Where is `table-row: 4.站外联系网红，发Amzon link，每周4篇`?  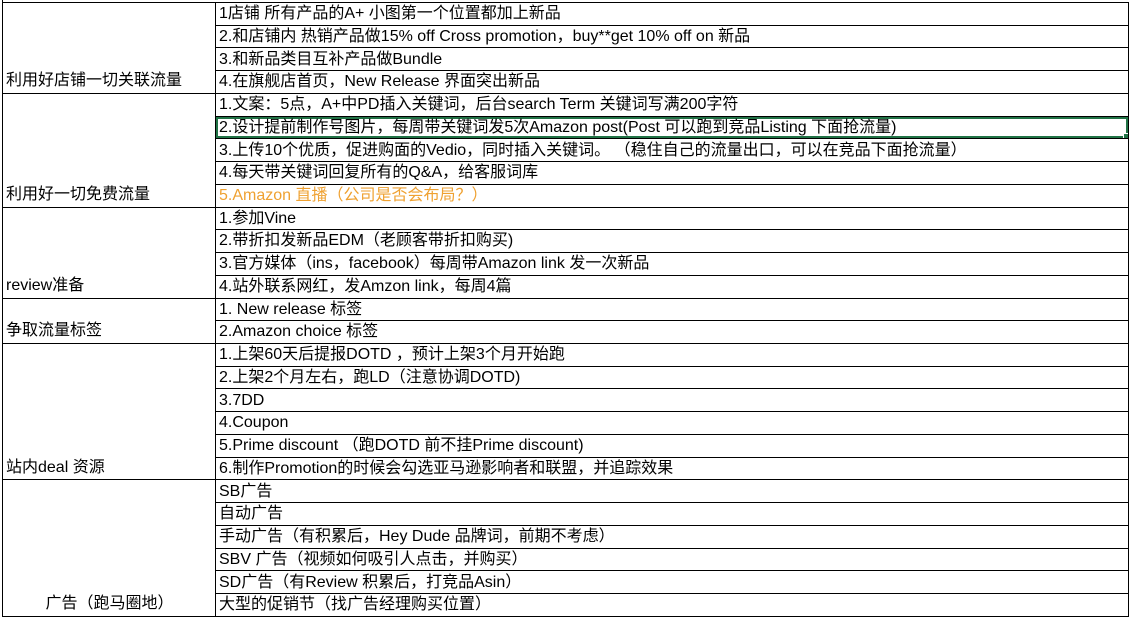 table-row: 4.站外联系网红，发Amzon link，每周4篇 is located at coordinates (566, 286).